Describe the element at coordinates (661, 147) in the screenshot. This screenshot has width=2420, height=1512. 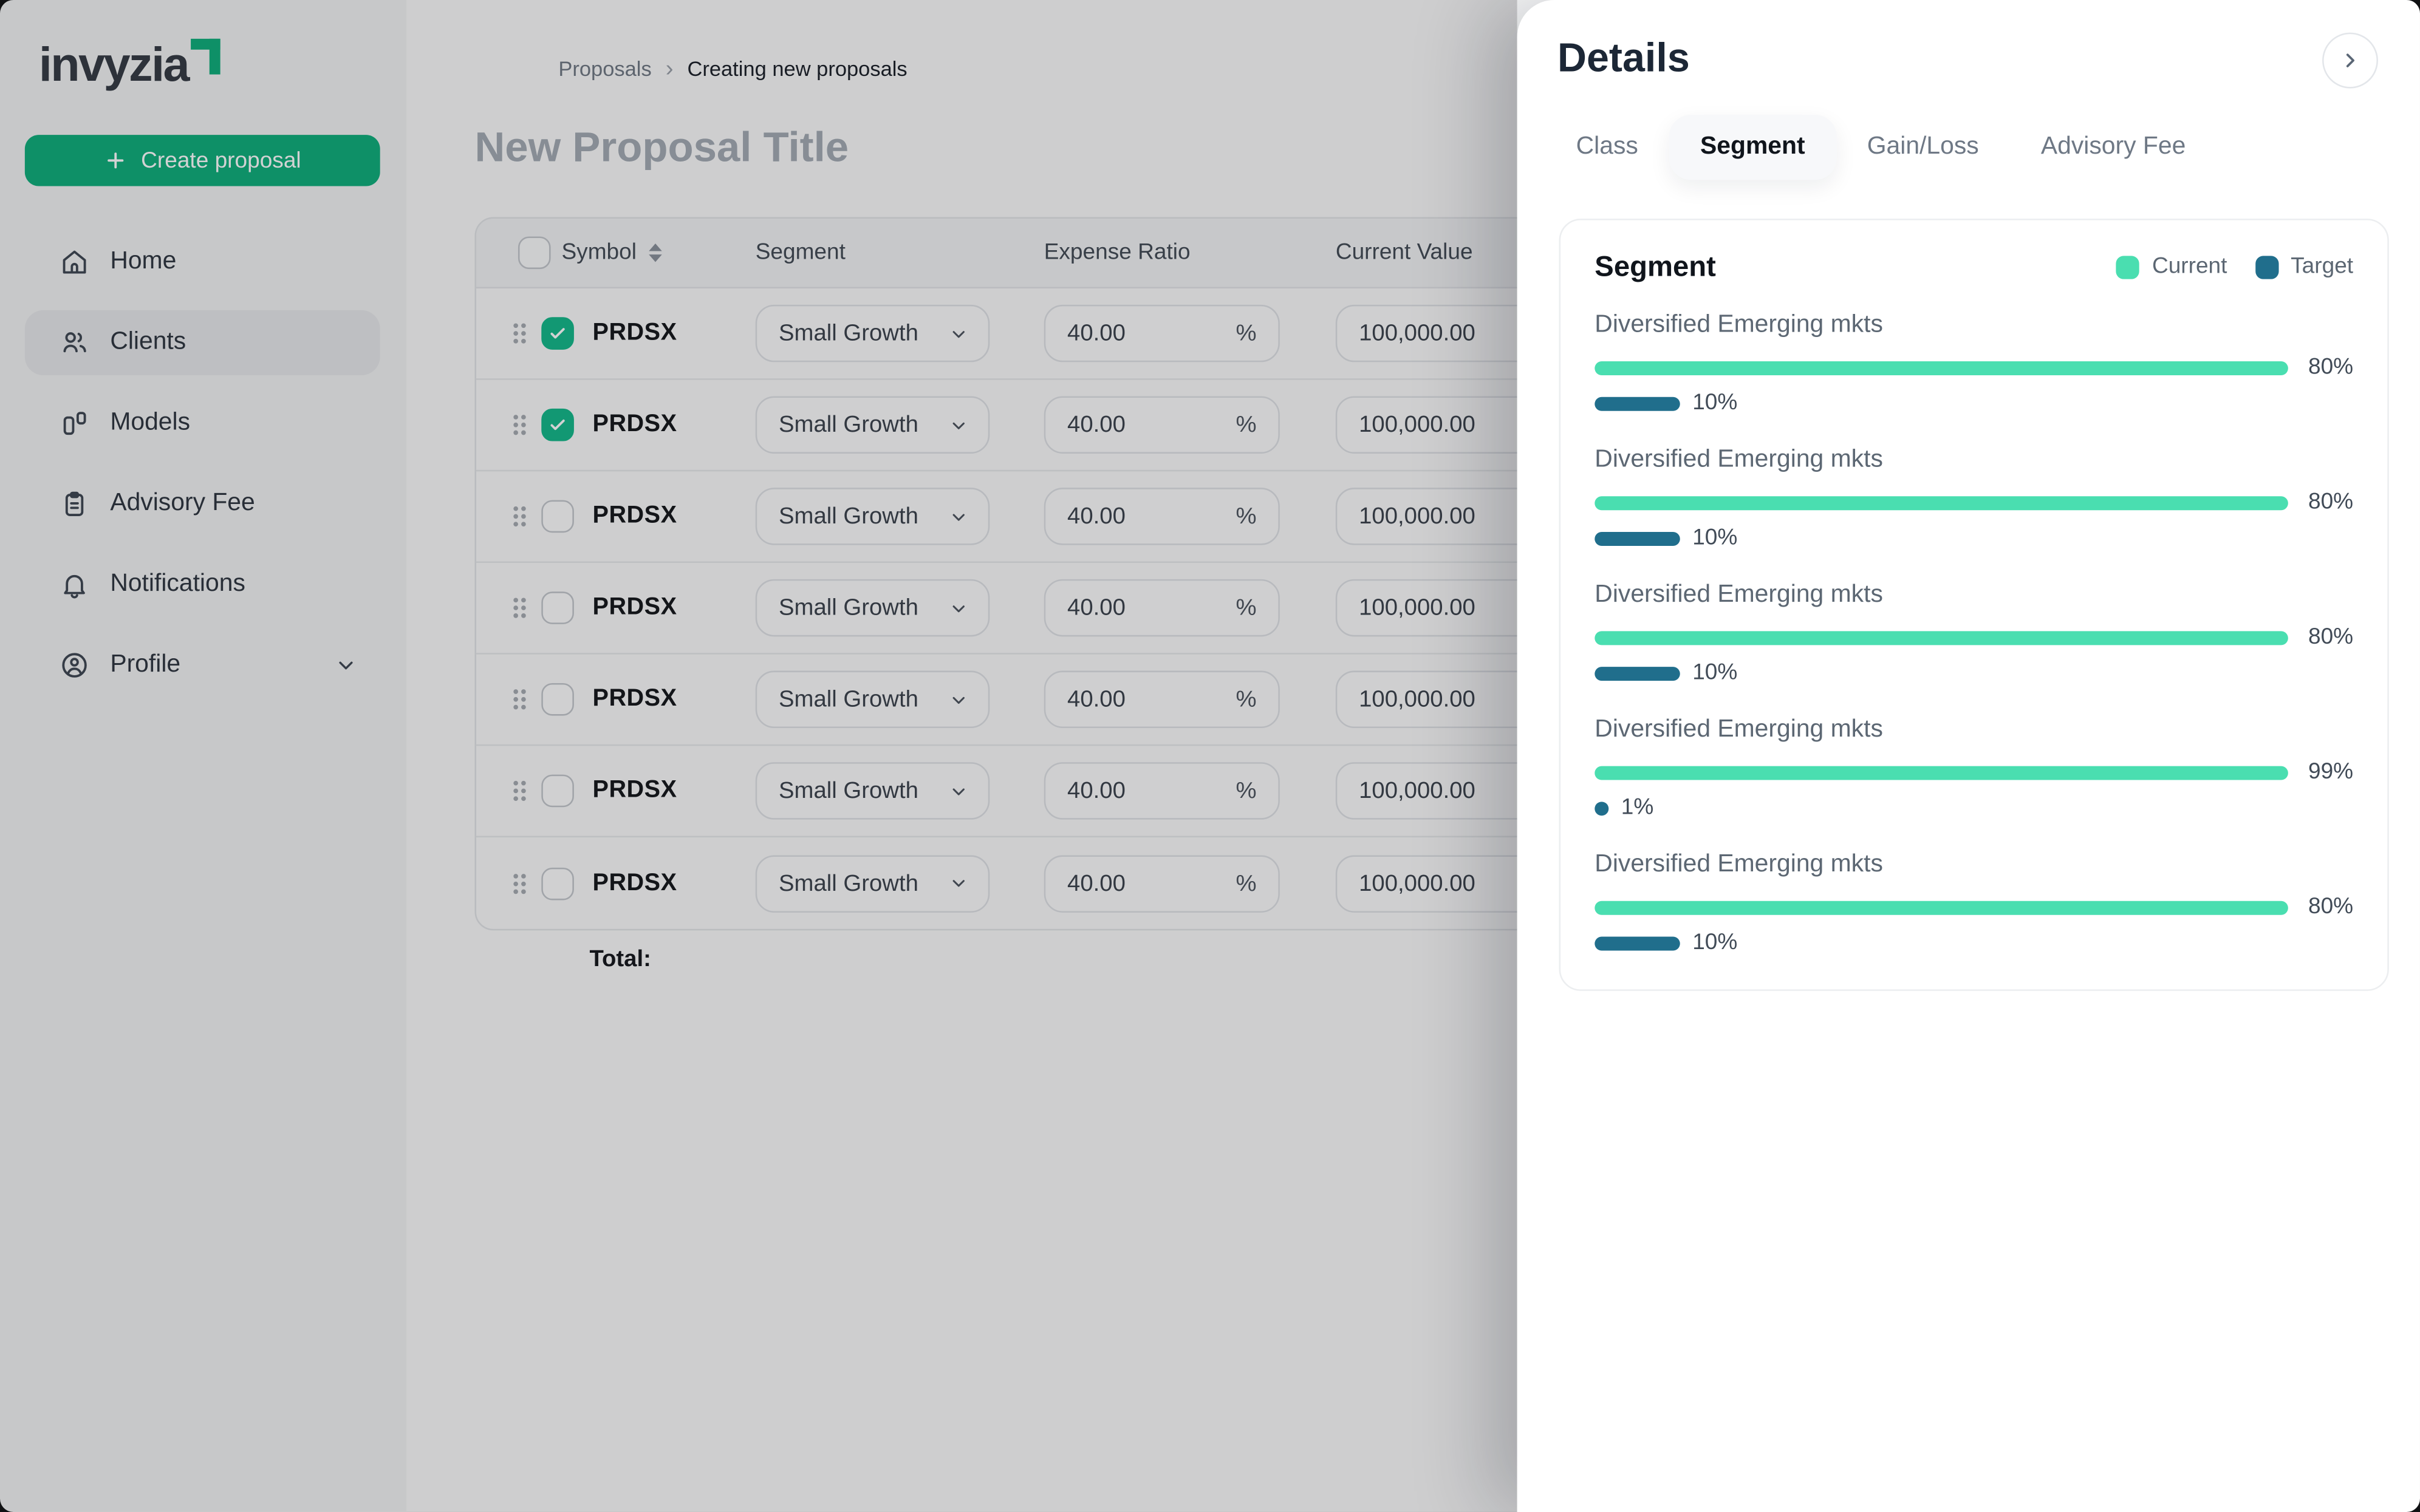
I see `page-title: New Proposal Title` at that location.